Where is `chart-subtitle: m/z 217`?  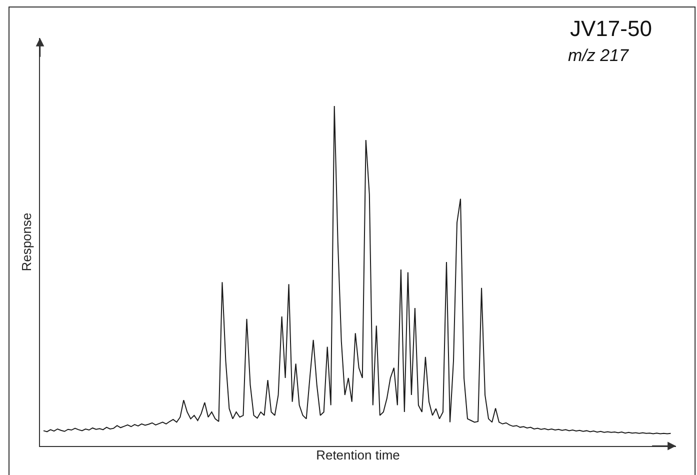
chart-subtitle: m/z 217 is located at coordinates (599, 55).